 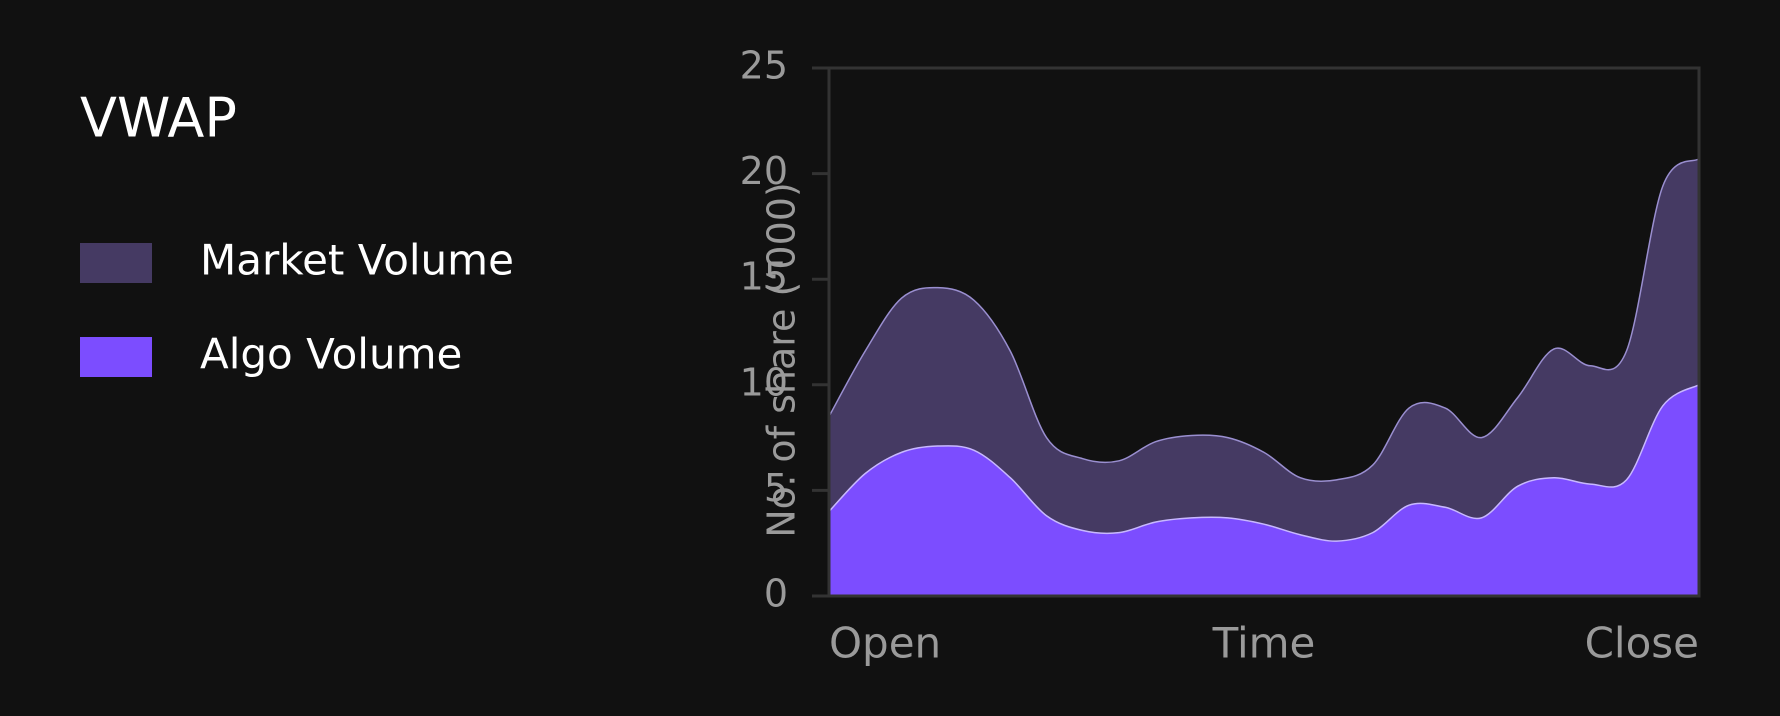 What do you see at coordinates (764, 66) in the screenshot?
I see `y-tick-label: 25` at bounding box center [764, 66].